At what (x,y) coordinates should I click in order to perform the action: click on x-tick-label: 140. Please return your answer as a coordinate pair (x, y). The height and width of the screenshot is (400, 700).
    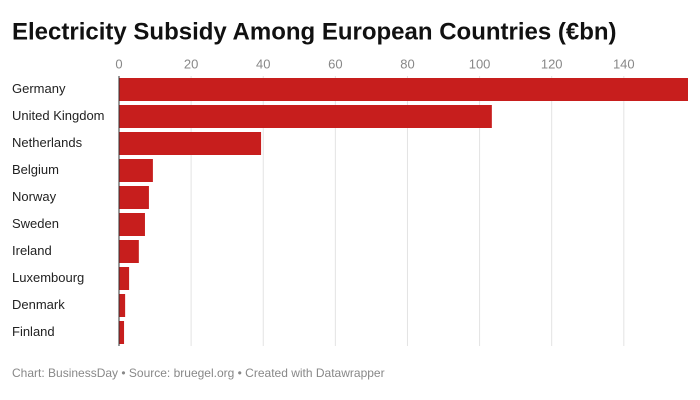
    Looking at the image, I should click on (624, 63).